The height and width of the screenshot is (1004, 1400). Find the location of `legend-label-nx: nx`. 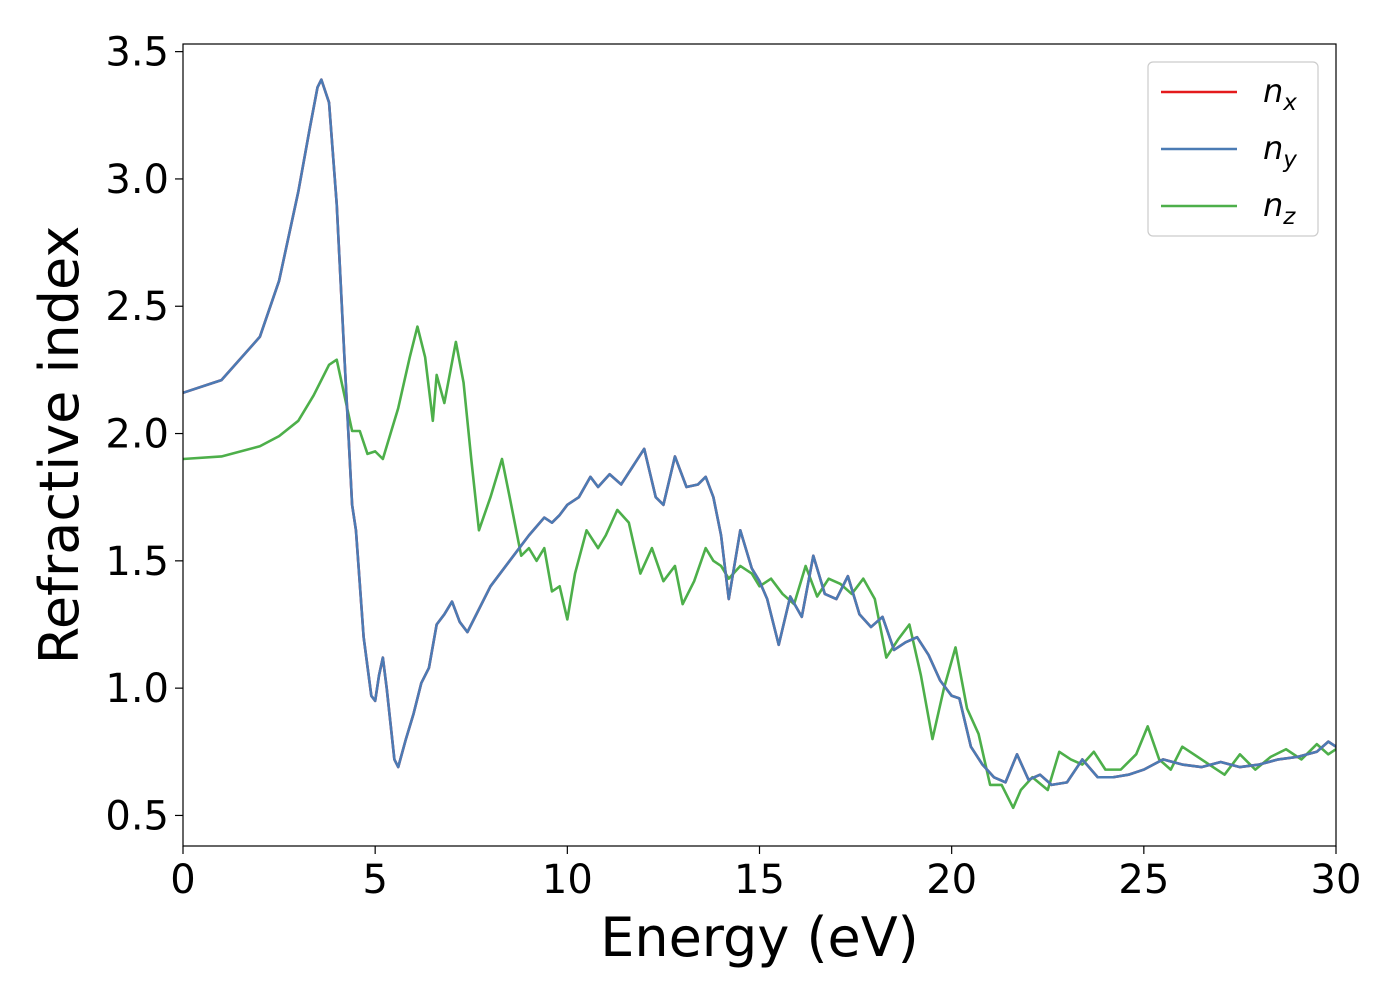

legend-label-nx: nx is located at coordinates (1280, 94).